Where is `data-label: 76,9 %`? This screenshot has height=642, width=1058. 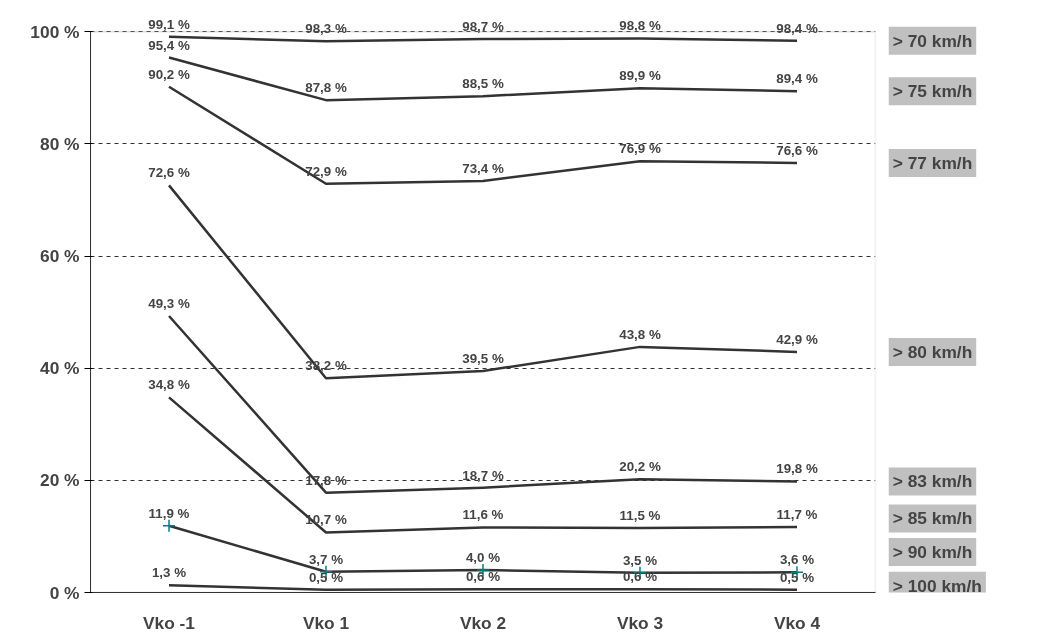
data-label: 76,9 % is located at coordinates (640, 149).